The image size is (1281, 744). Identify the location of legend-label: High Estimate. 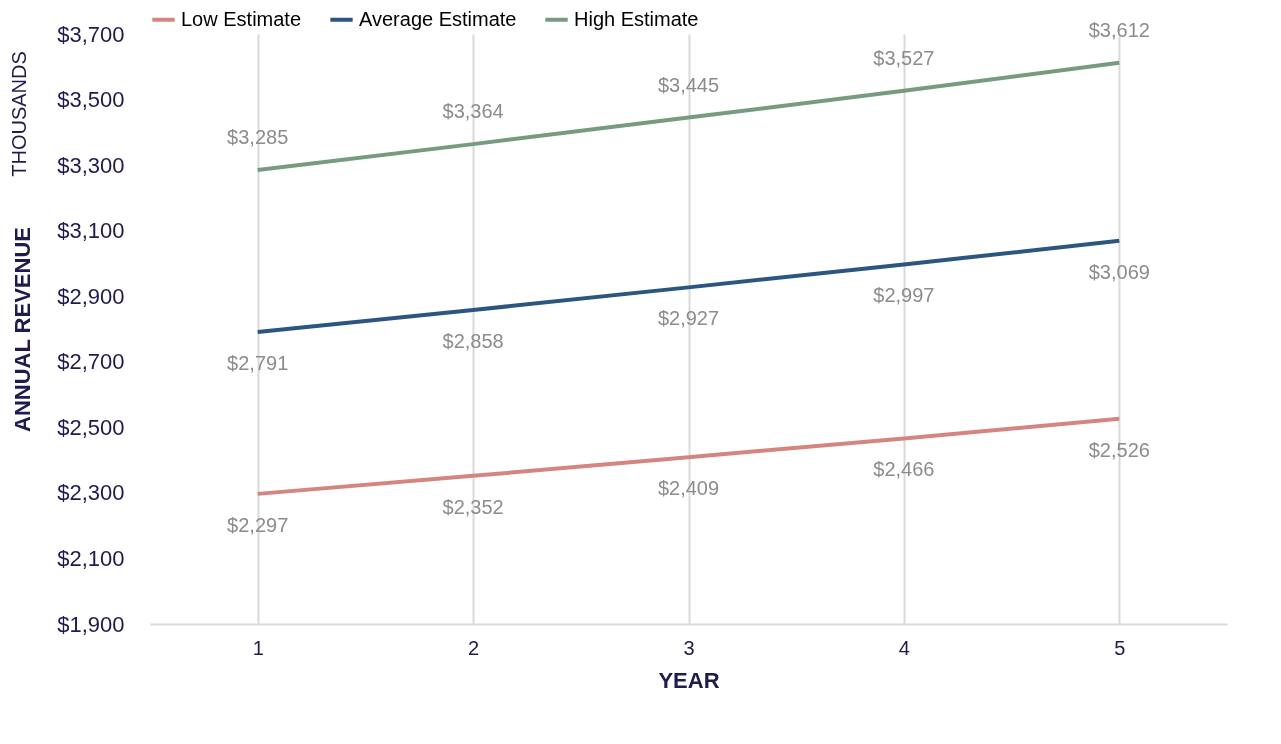
(636, 18).